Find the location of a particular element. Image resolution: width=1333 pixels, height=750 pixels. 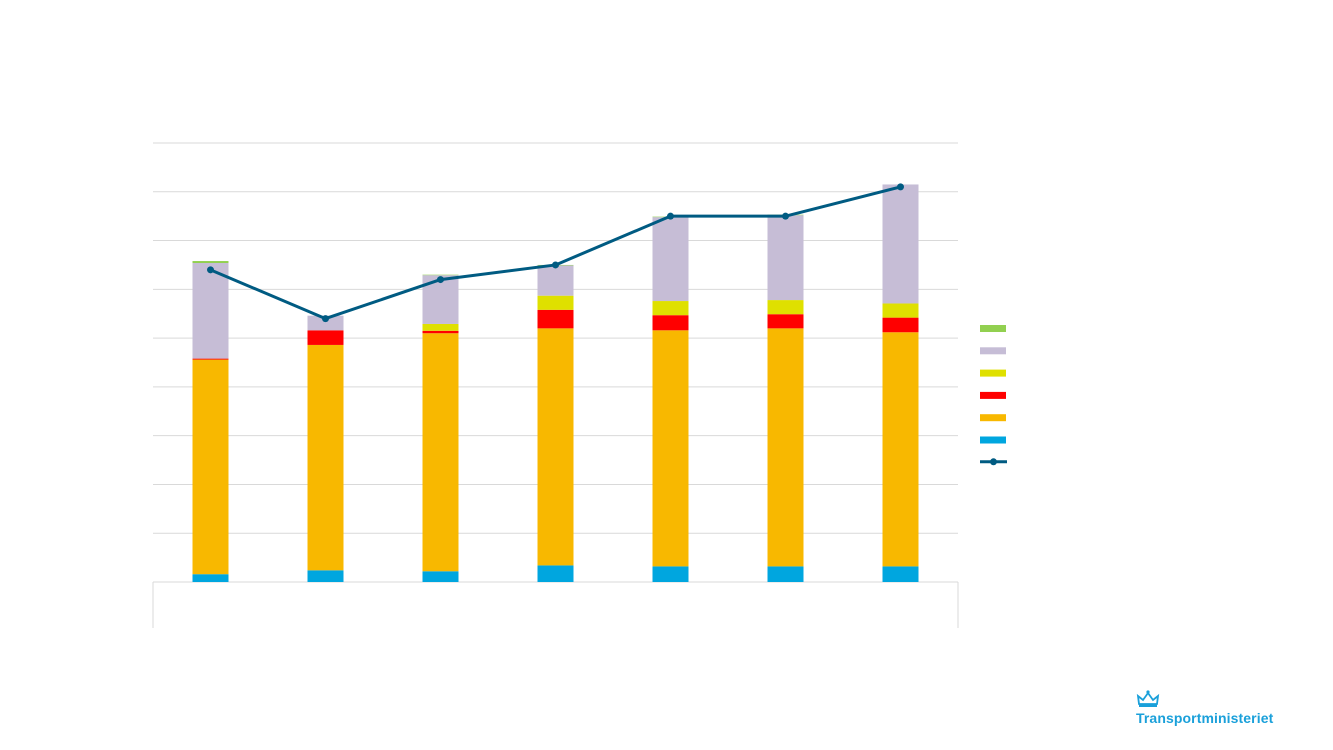

transportministeriet-logo: Transportministeriet is located at coordinates (1221, 710).